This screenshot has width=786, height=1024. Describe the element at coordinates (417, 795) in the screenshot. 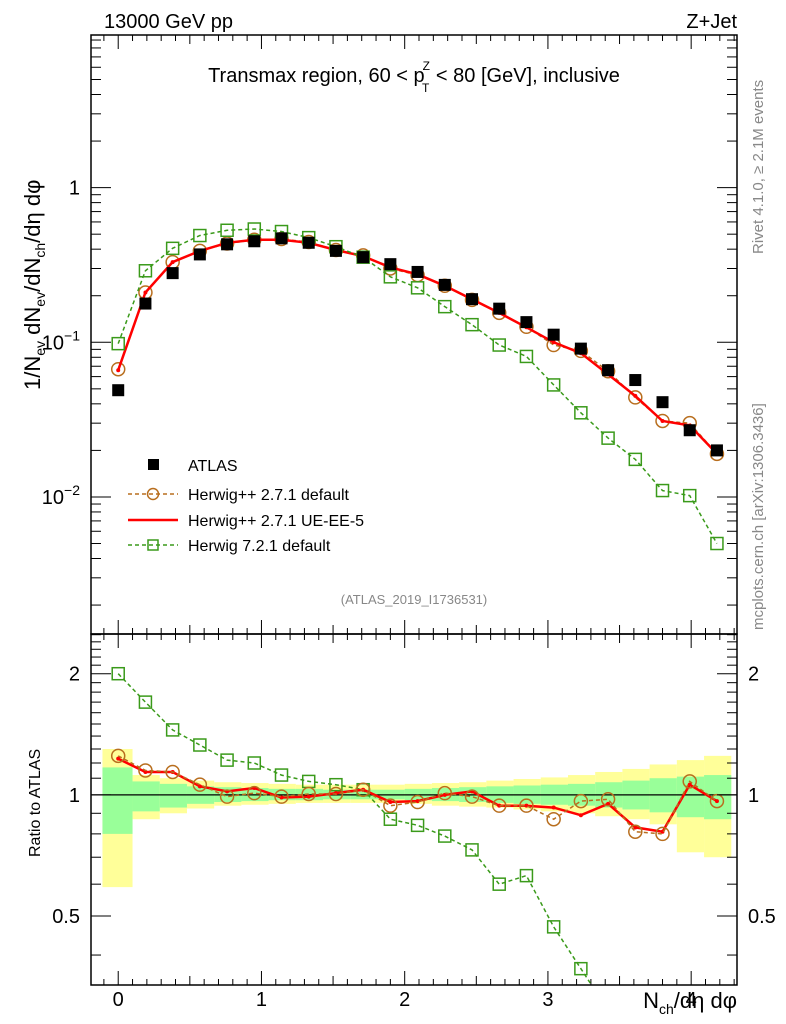

I see `series-line-dashed-circle` at that location.